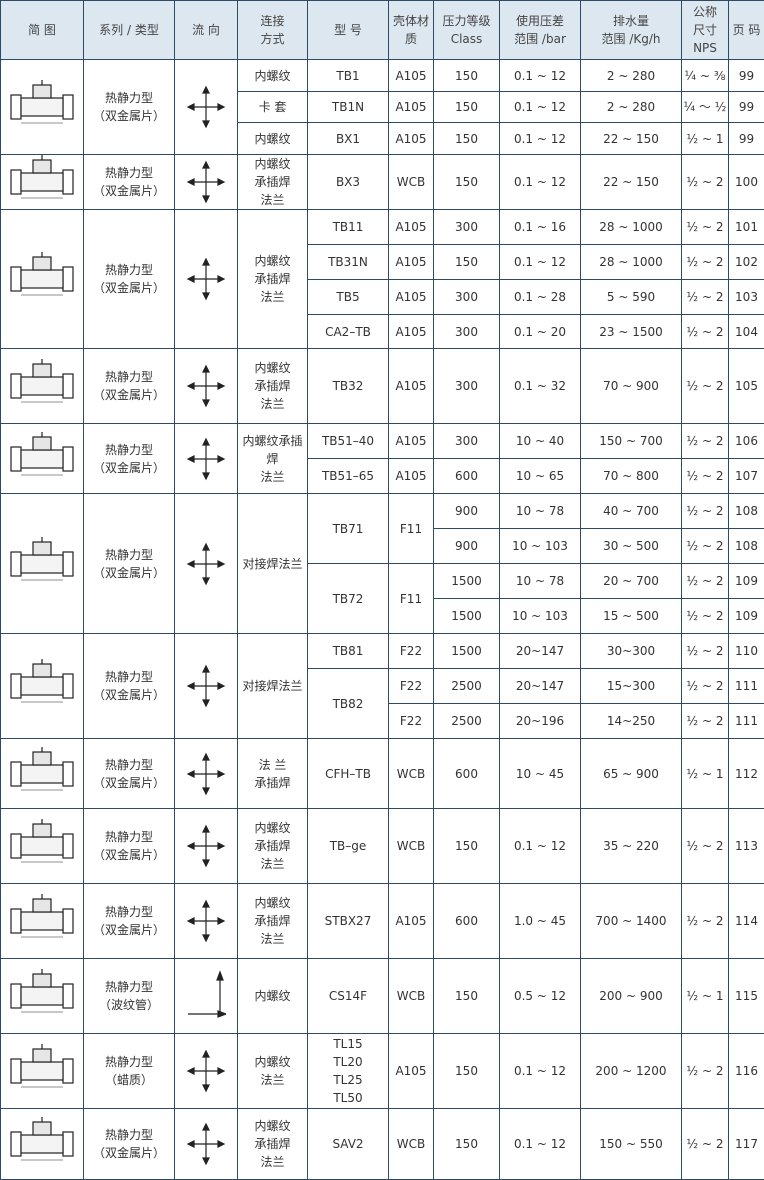  I want to click on cell-text: BX1, so click(348, 139).